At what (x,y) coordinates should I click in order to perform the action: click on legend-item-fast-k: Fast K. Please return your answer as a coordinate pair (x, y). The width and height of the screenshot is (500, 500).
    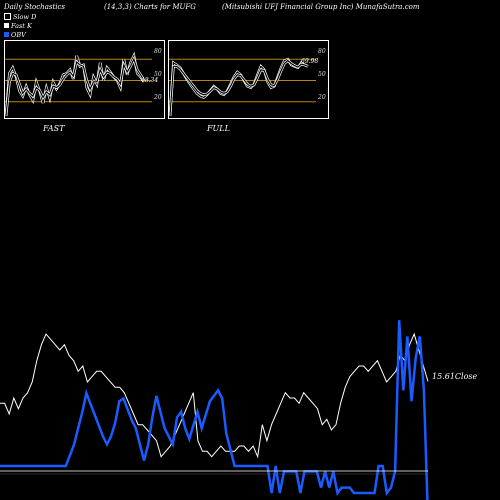
    Looking at the image, I should click on (20, 25).